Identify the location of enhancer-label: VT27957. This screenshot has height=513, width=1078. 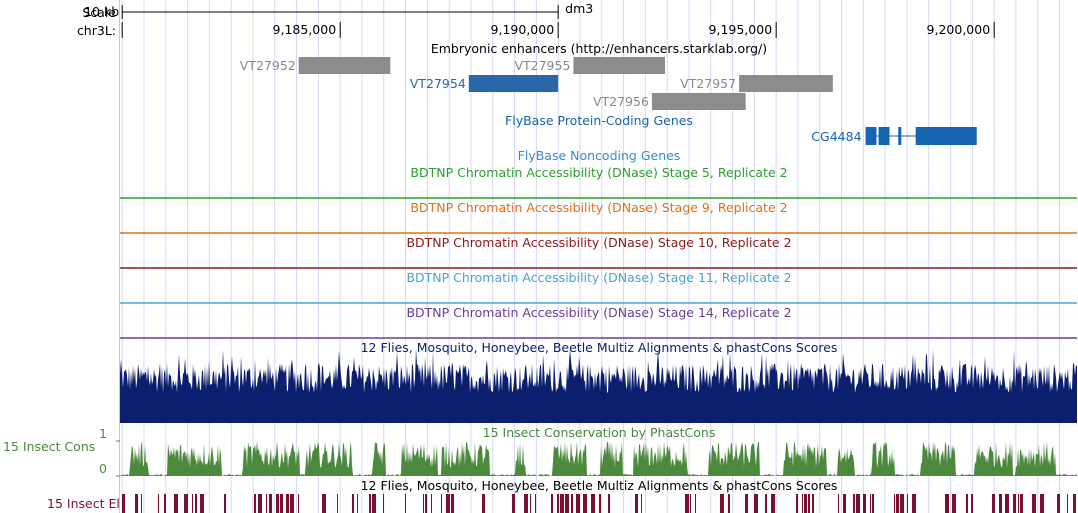
(708, 83).